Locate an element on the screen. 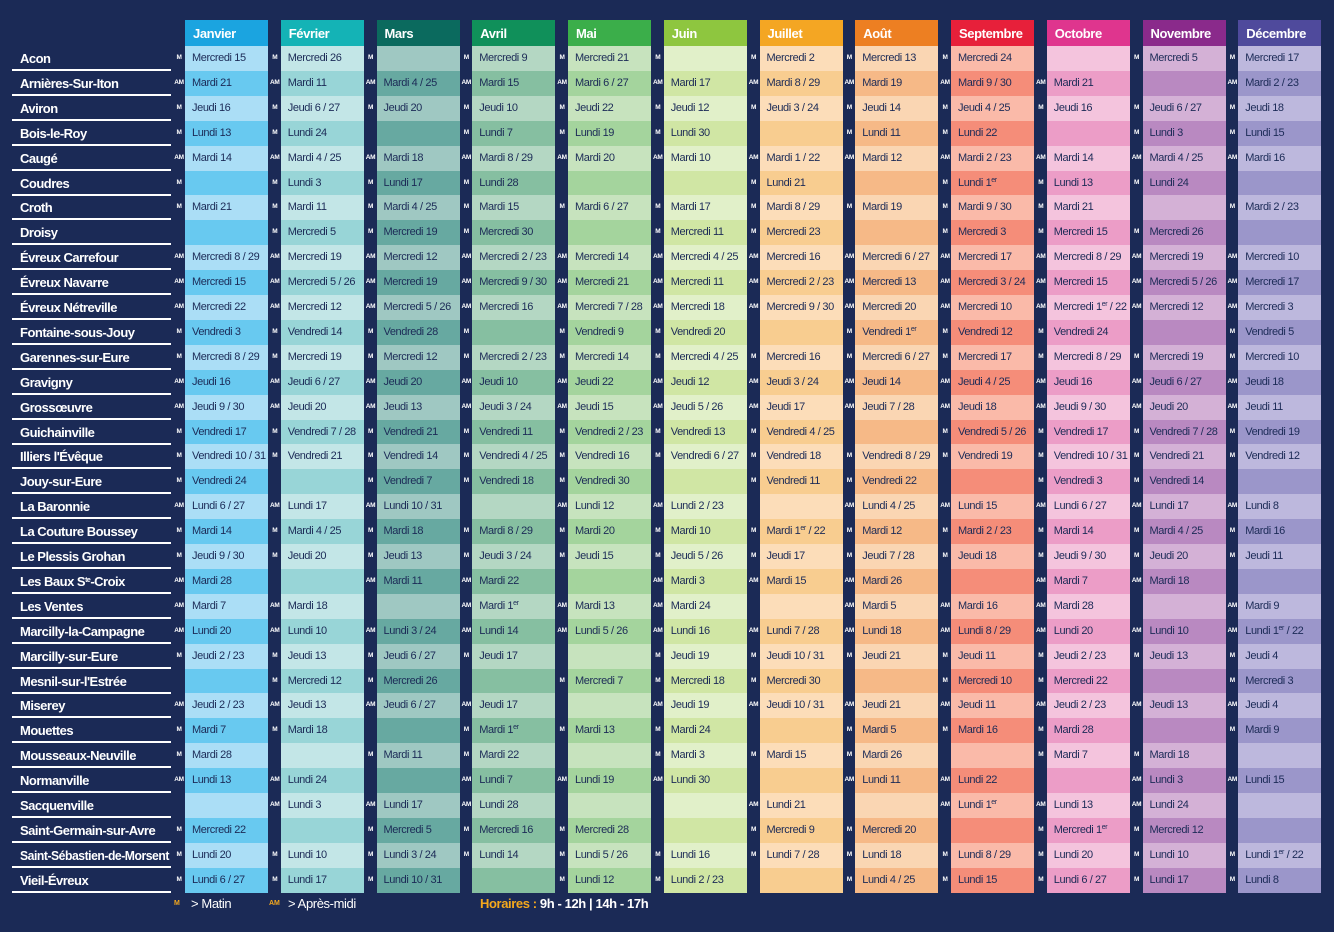  text-fit: Mercredi 19 is located at coordinates (1176, 257).